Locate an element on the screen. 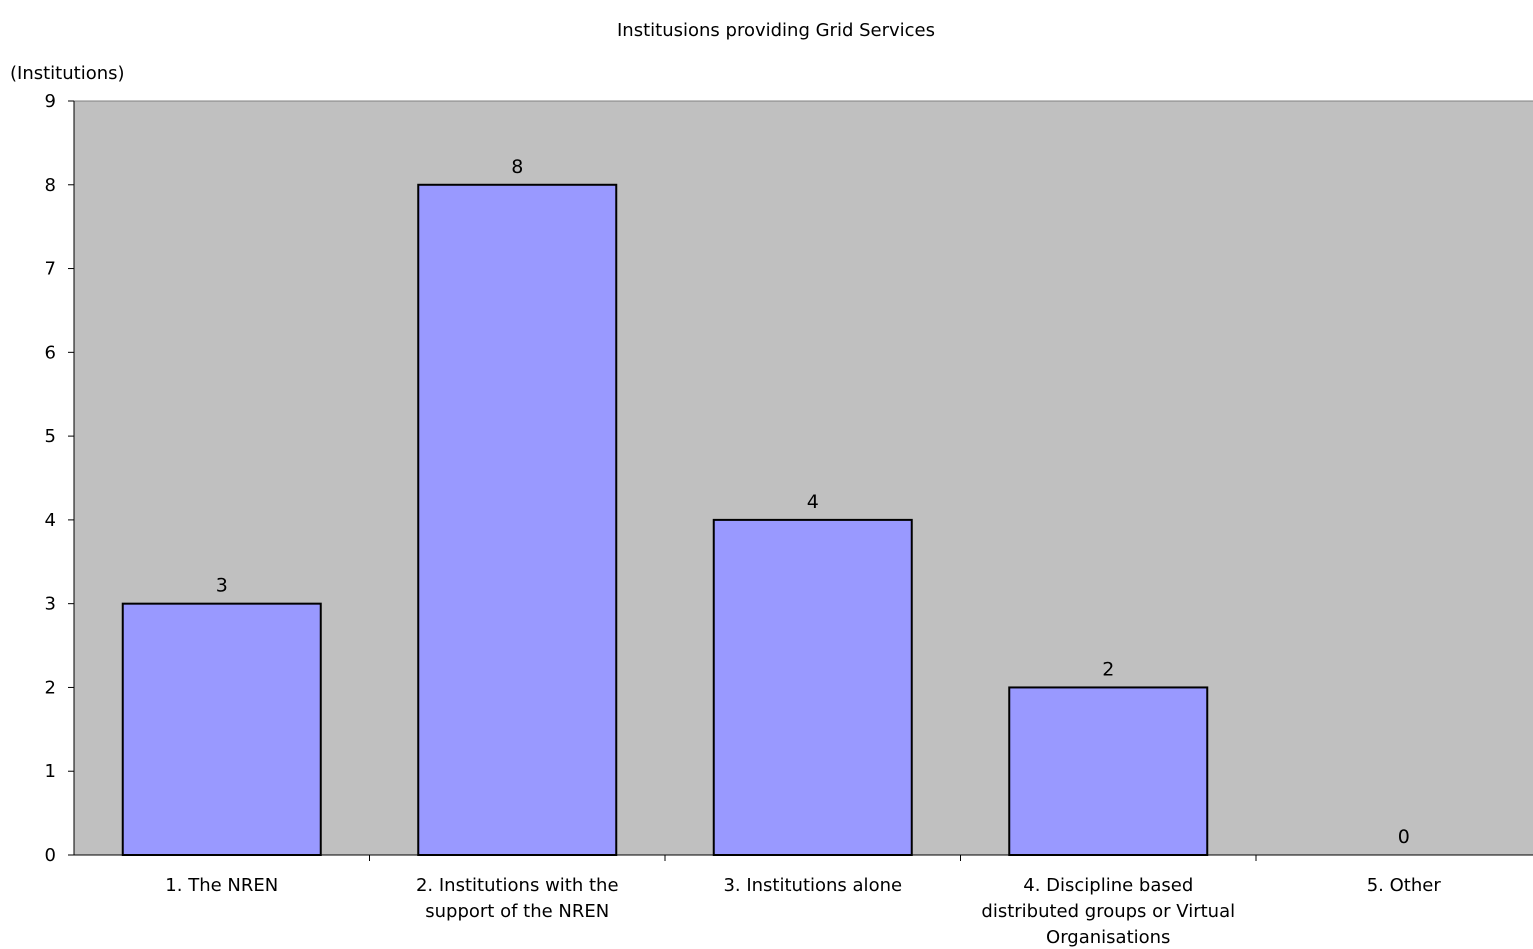 The image size is (1533, 949). y-tick-label: 4 is located at coordinates (50, 520).